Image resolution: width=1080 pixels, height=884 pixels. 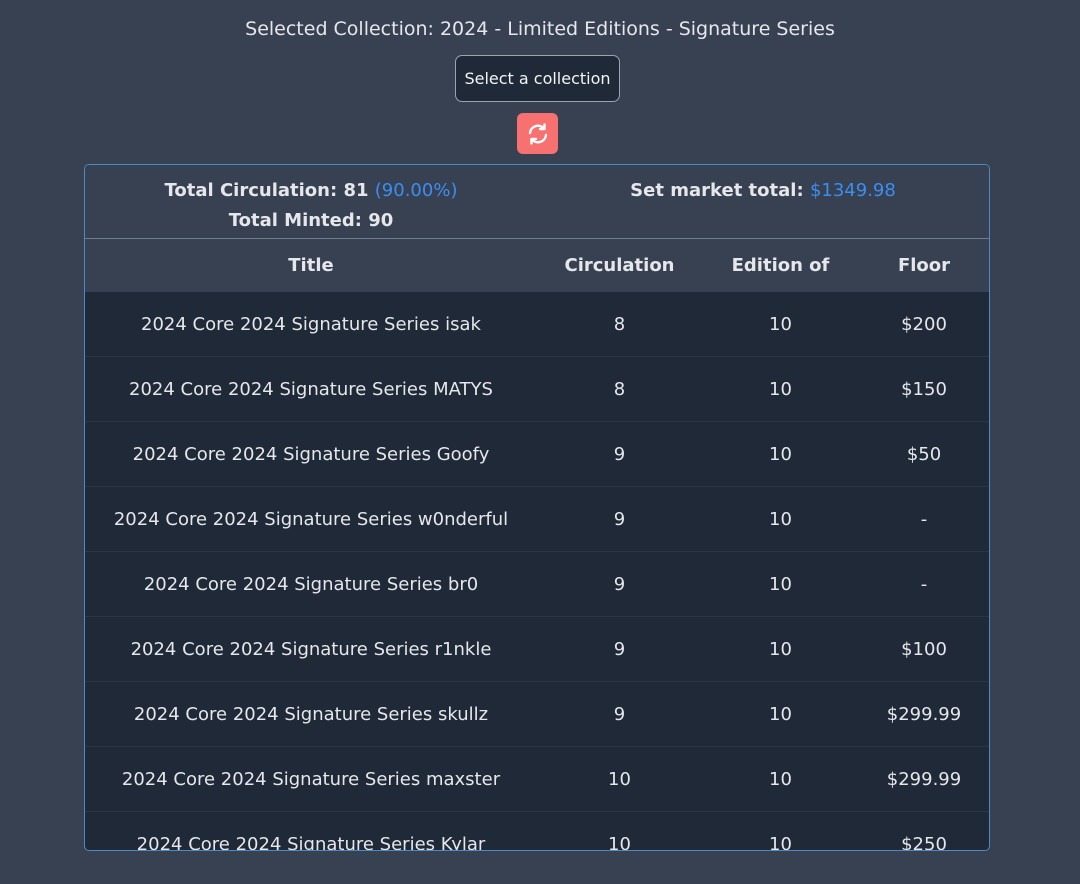 What do you see at coordinates (924, 265) in the screenshot?
I see `column-header: Floor` at bounding box center [924, 265].